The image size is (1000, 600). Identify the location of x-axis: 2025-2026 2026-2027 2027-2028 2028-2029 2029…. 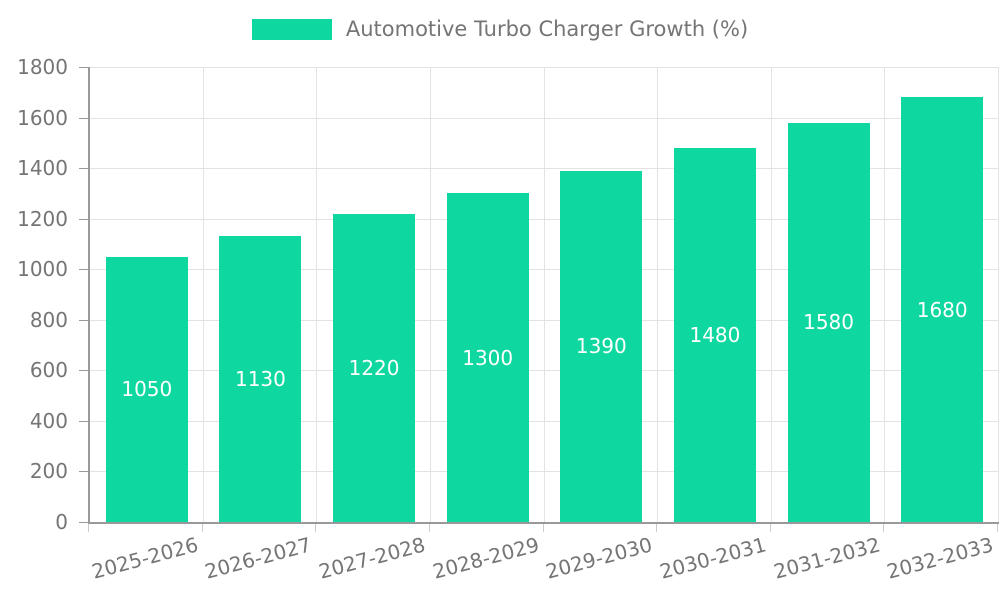
(500, 562).